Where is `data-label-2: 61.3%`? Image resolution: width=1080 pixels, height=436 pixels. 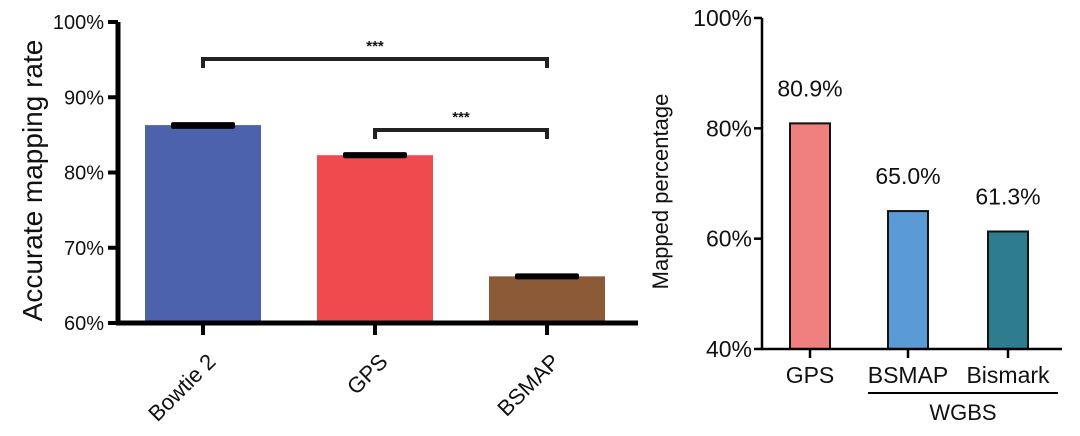 data-label-2: 61.3% is located at coordinates (1007, 196).